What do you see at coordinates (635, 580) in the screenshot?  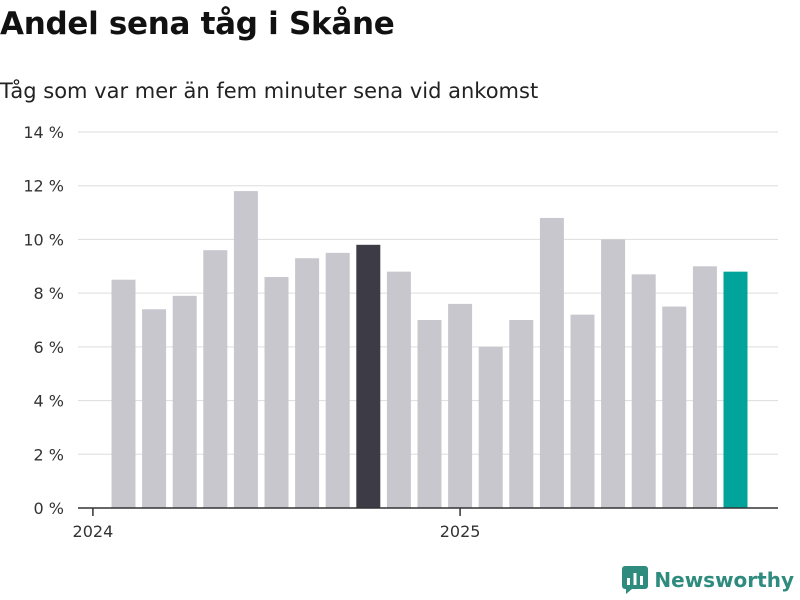 I see `newsworthy-logo-icon` at bounding box center [635, 580].